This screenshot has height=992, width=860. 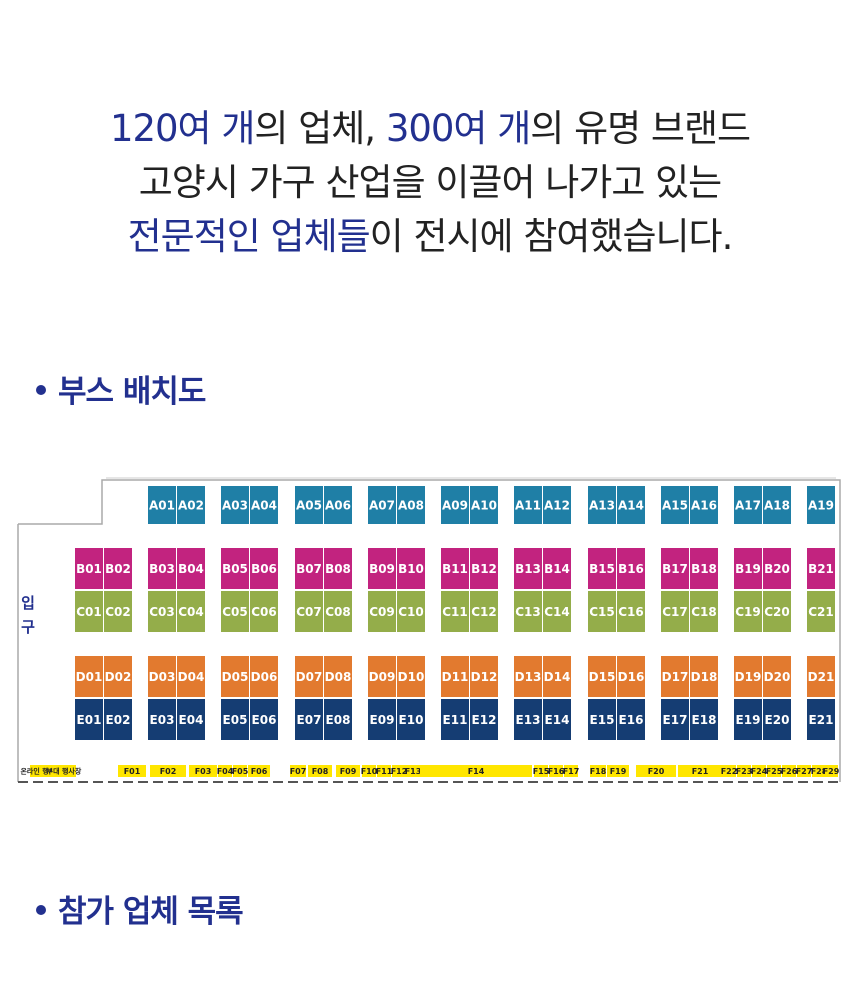 What do you see at coordinates (118, 676) in the screenshot?
I see `booth-d02-box` at bounding box center [118, 676].